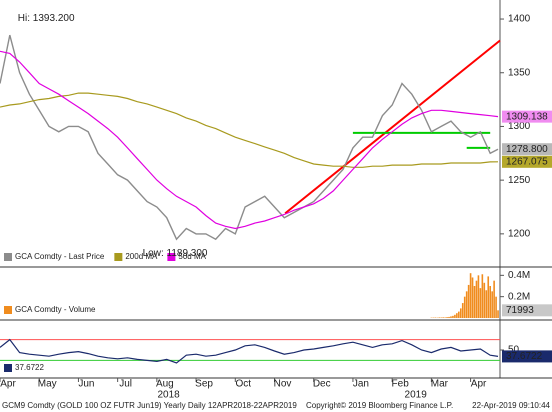 The image size is (552, 412). I want to click on value-tag-label: 1309.138, so click(527, 116).